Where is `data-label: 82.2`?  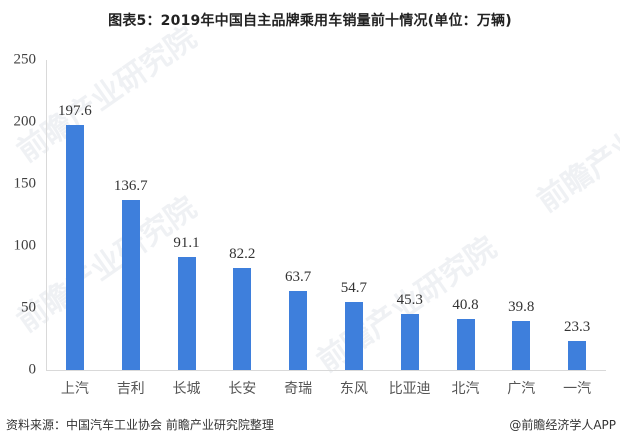 data-label: 82.2 is located at coordinates (242, 254).